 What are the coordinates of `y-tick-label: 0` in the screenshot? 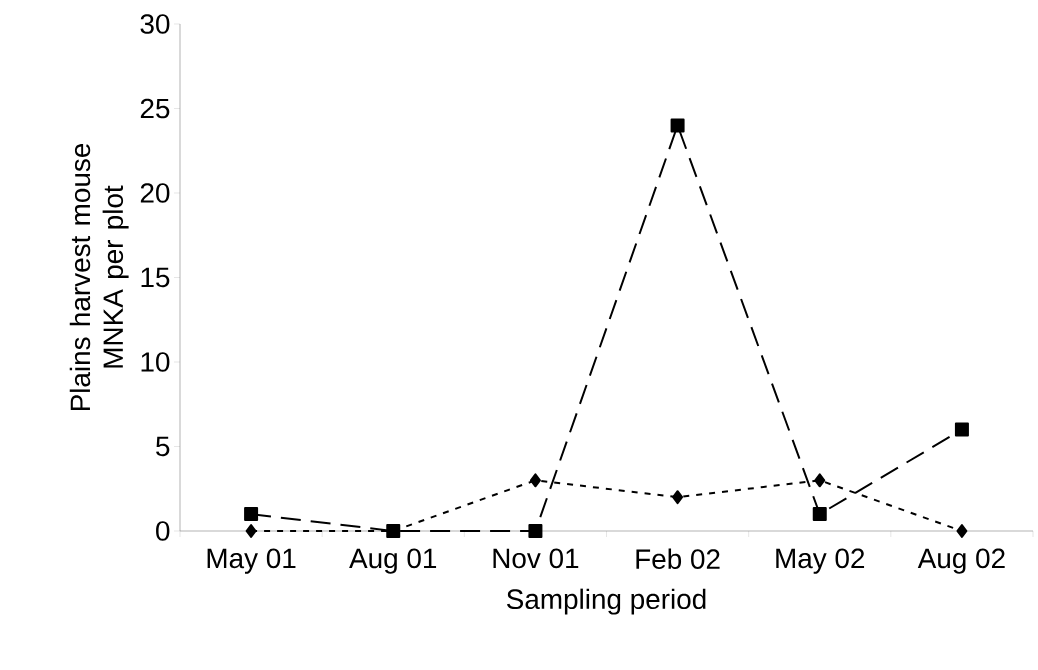 It's located at (163, 531).